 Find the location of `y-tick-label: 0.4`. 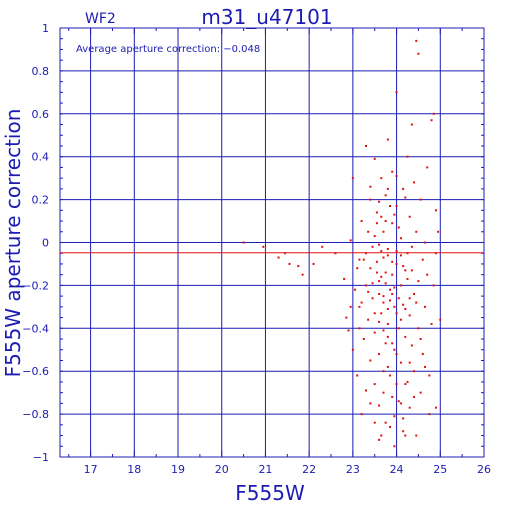

y-tick-label: 0.4 is located at coordinates (41, 157).